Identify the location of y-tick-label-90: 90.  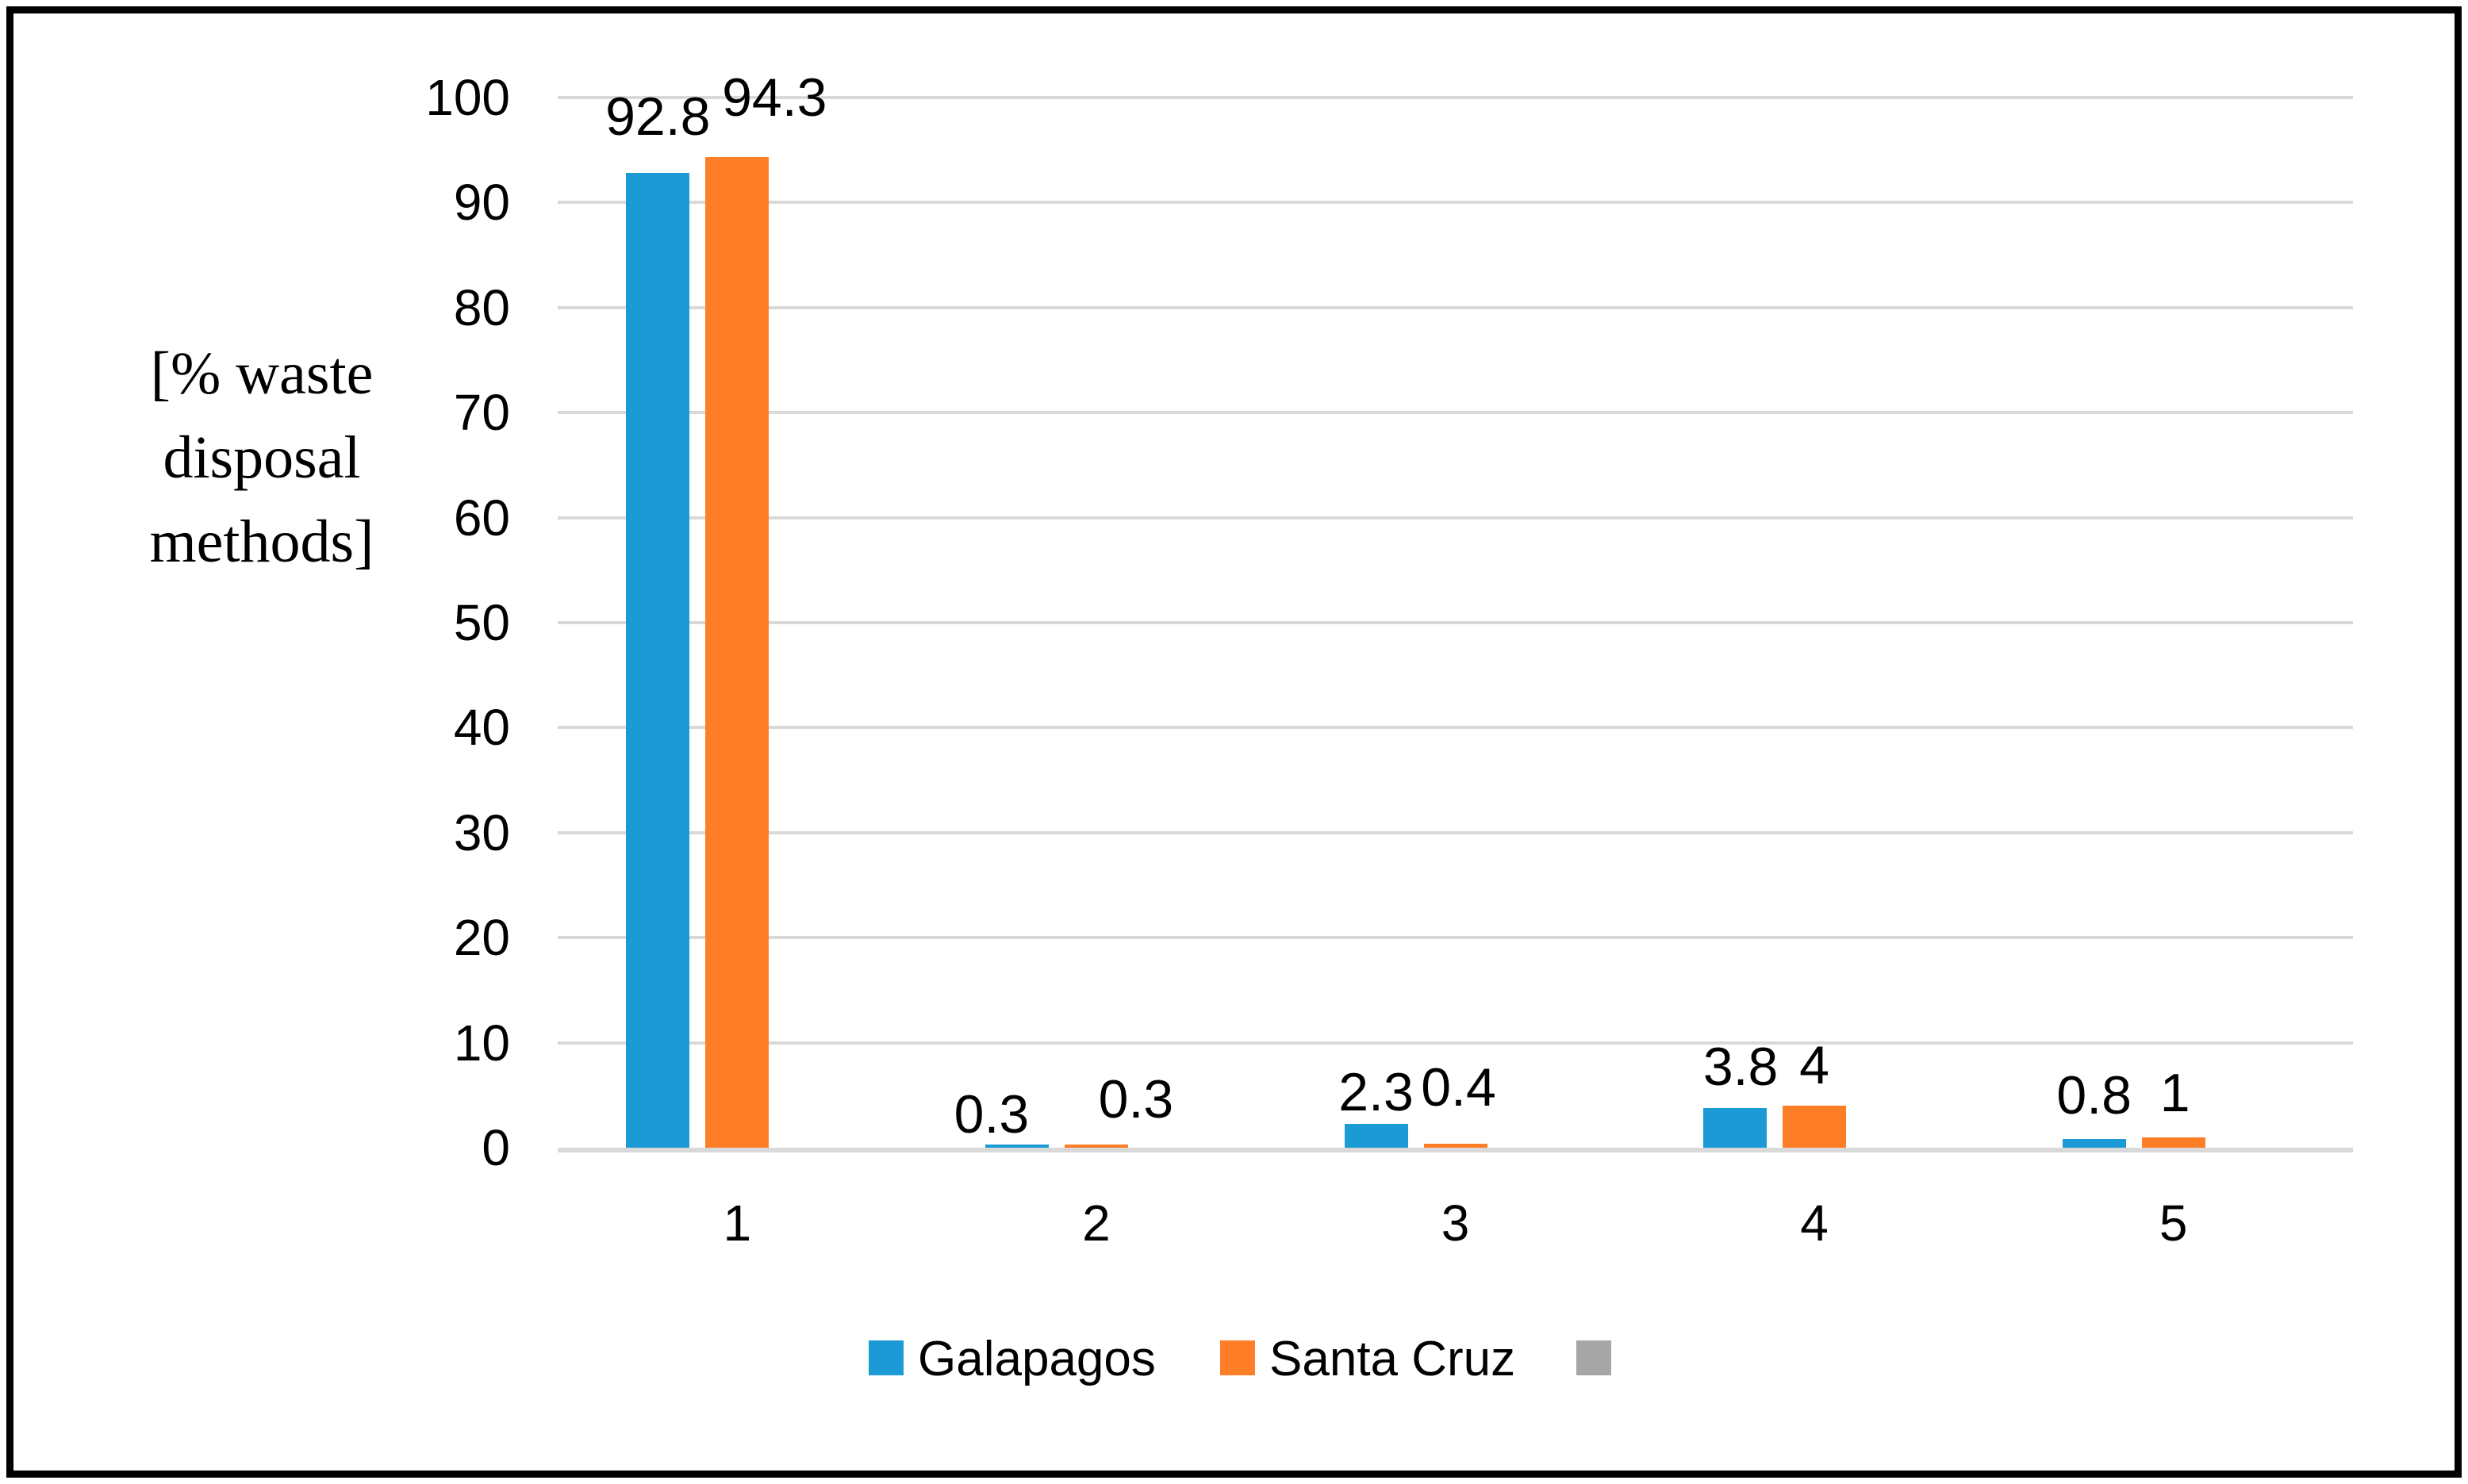
(481, 203).